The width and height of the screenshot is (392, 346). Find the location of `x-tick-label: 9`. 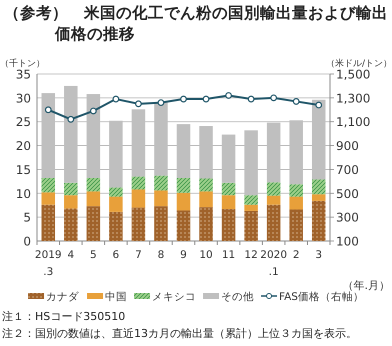

x-tick-label: 9 is located at coordinates (183, 255).